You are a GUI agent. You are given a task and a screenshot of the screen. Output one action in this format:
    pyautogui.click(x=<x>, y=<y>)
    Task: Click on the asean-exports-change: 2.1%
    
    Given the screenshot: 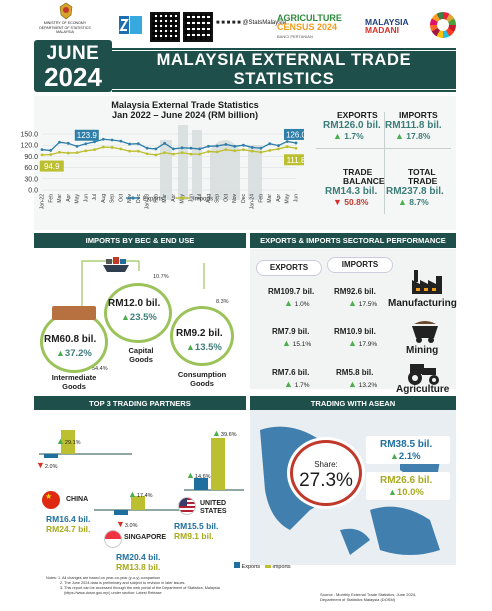 What is the action you would take?
    pyautogui.click(x=409, y=456)
    